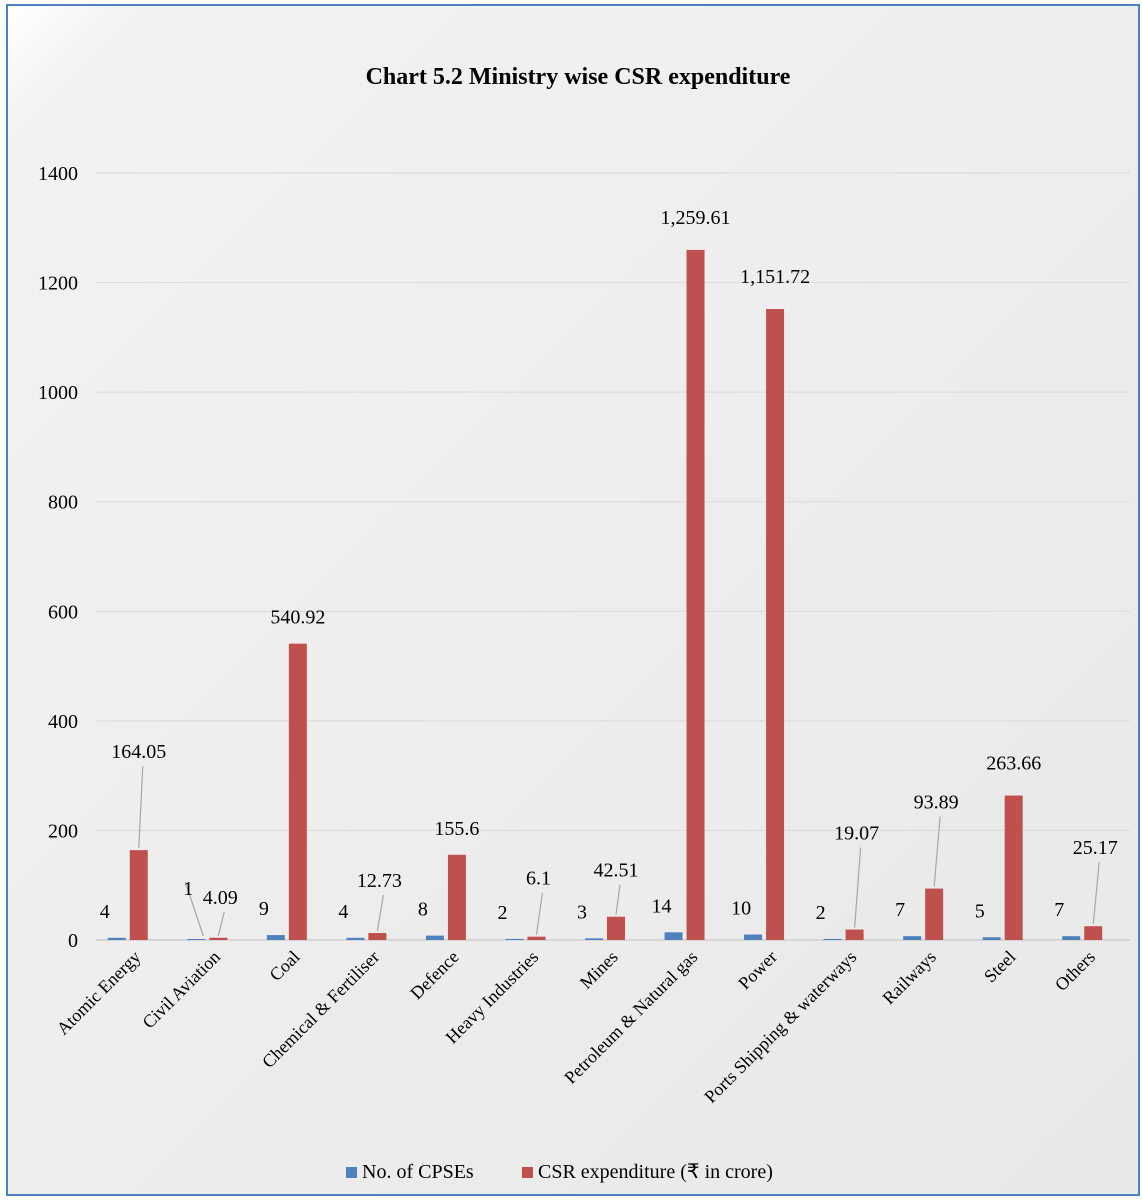  I want to click on data-label-csr-0: 164.05, so click(138, 752).